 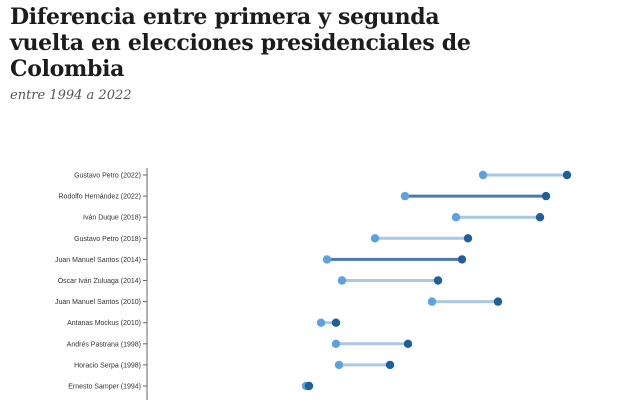 What do you see at coordinates (100, 197) in the screenshot?
I see `y-tick-label: Rodolfo Hernández (2022)` at bounding box center [100, 197].